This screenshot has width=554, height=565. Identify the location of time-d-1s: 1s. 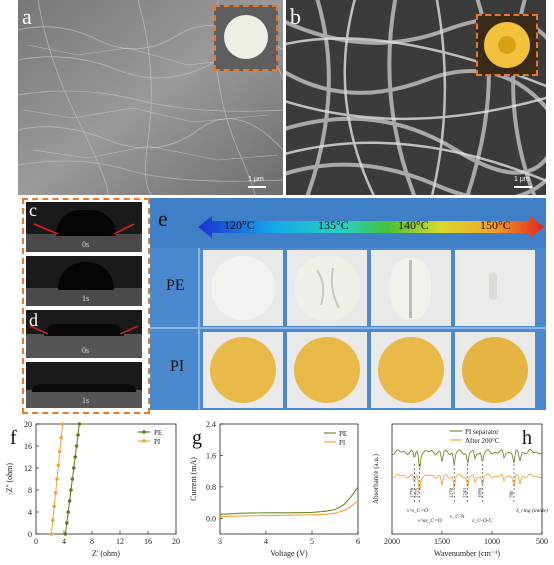
(86, 400).